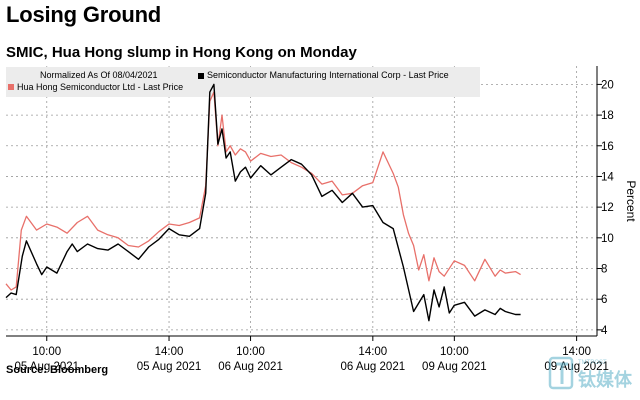  Describe the element at coordinates (604, 270) in the screenshot. I see `y-tick-label: 8` at that location.